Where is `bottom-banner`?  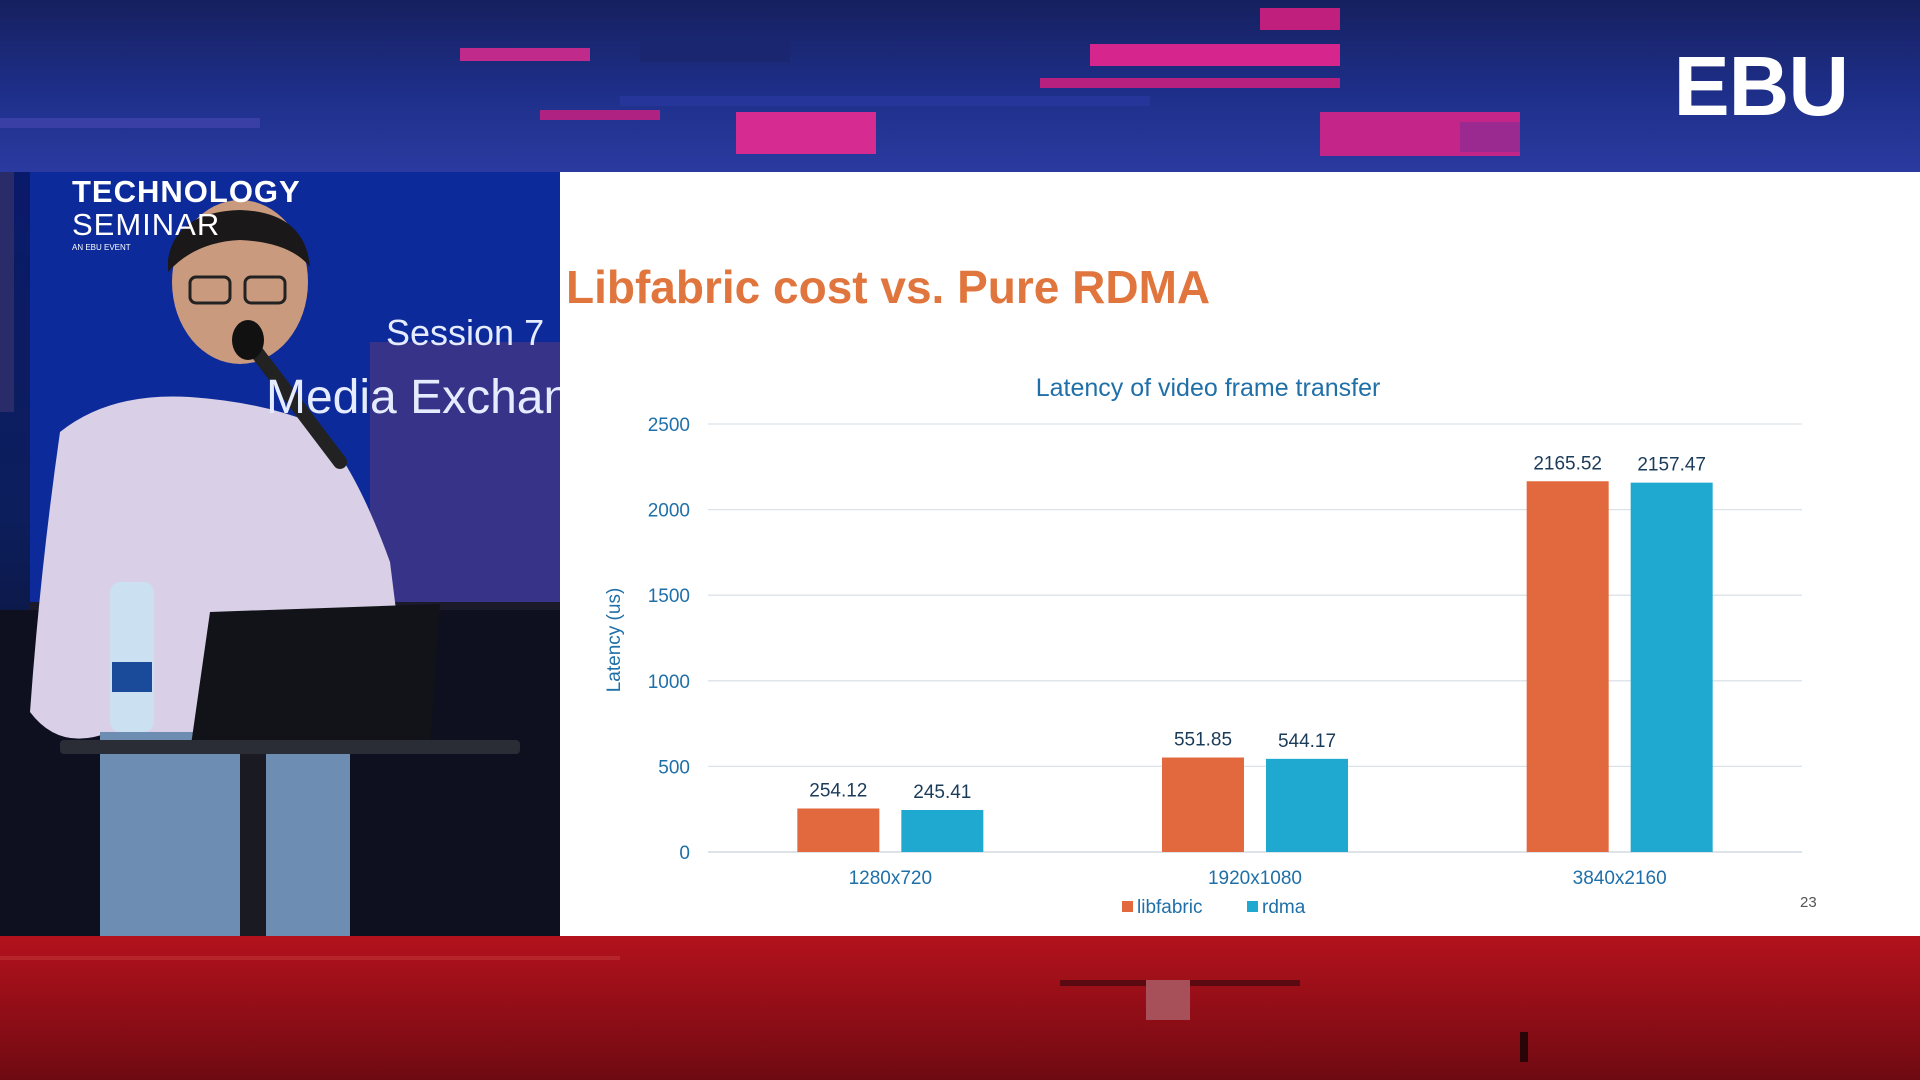
bottom-banner is located at coordinates (960, 1008).